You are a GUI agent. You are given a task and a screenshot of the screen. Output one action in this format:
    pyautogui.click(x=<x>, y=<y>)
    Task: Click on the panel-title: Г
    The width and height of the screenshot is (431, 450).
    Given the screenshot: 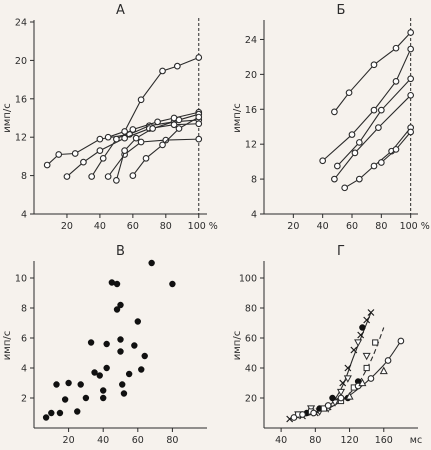 What is the action you would take?
    pyautogui.click(x=341, y=251)
    